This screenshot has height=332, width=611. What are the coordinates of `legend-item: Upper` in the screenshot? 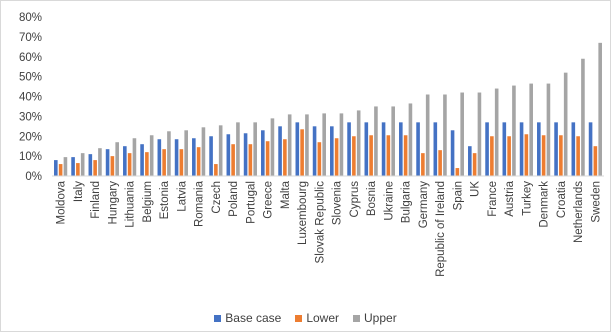 It's located at (375, 318).